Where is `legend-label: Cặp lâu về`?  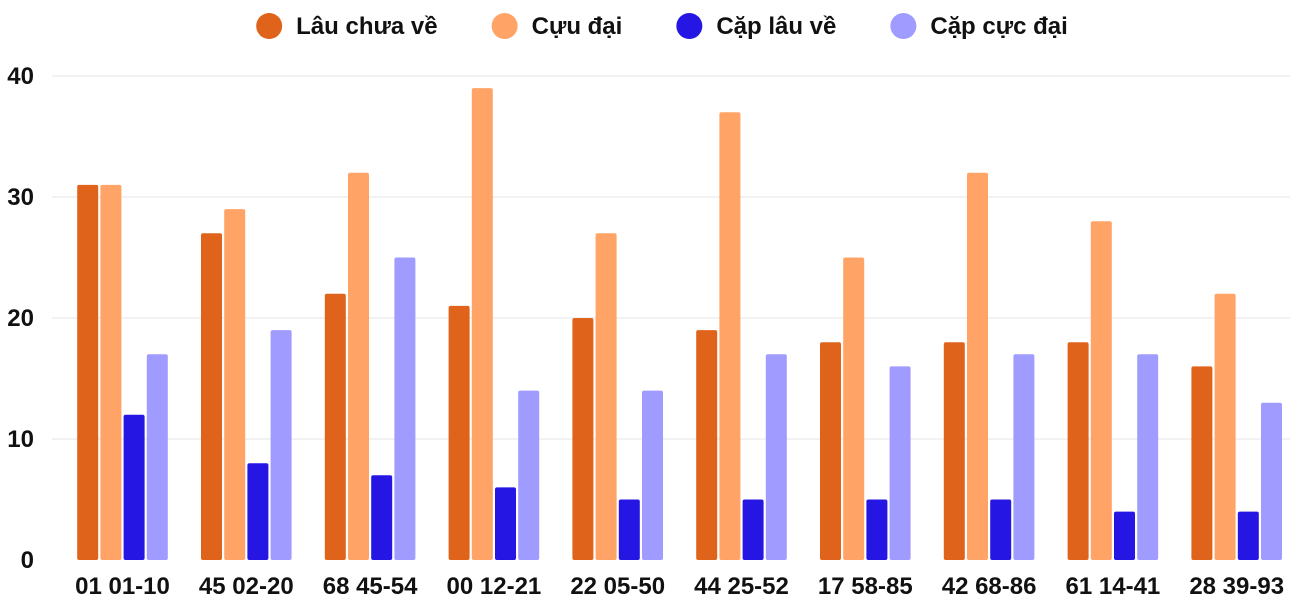 legend-label: Cặp lâu về is located at coordinates (776, 26).